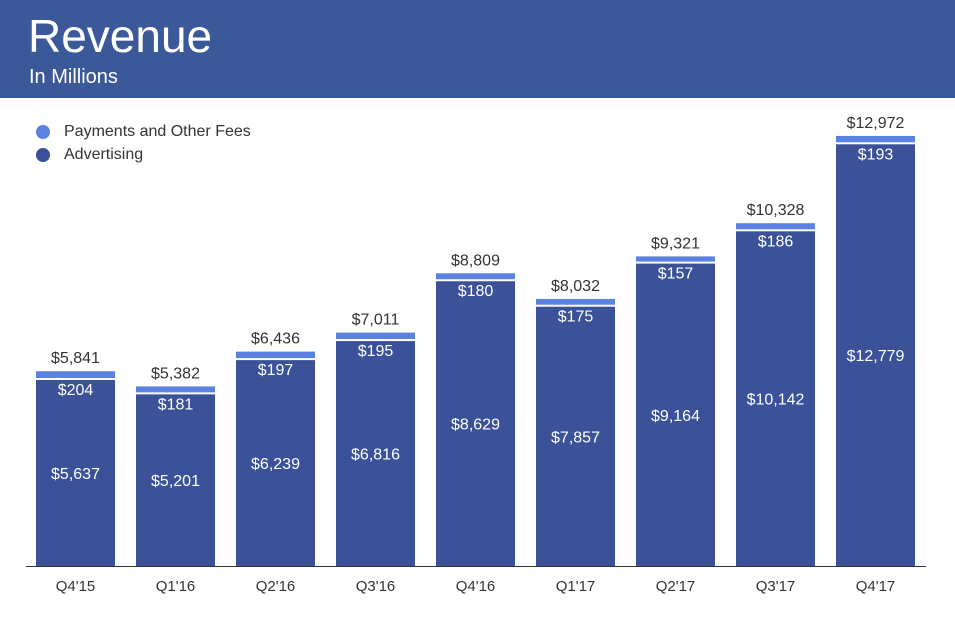 This screenshot has width=955, height=620. Describe the element at coordinates (43, 154) in the screenshot. I see `legend-swatch-advertising` at that location.